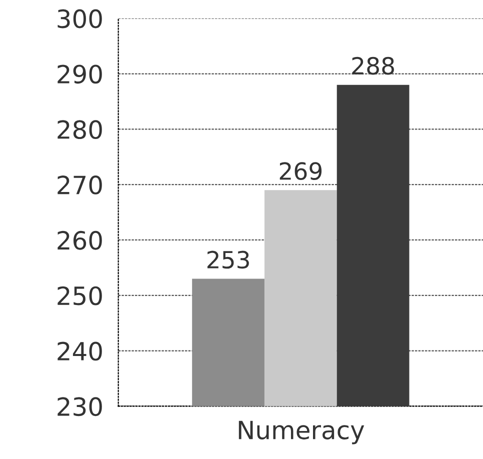 This screenshot has width=483, height=459. I want to click on y-tick-label: 280, so click(80, 130).